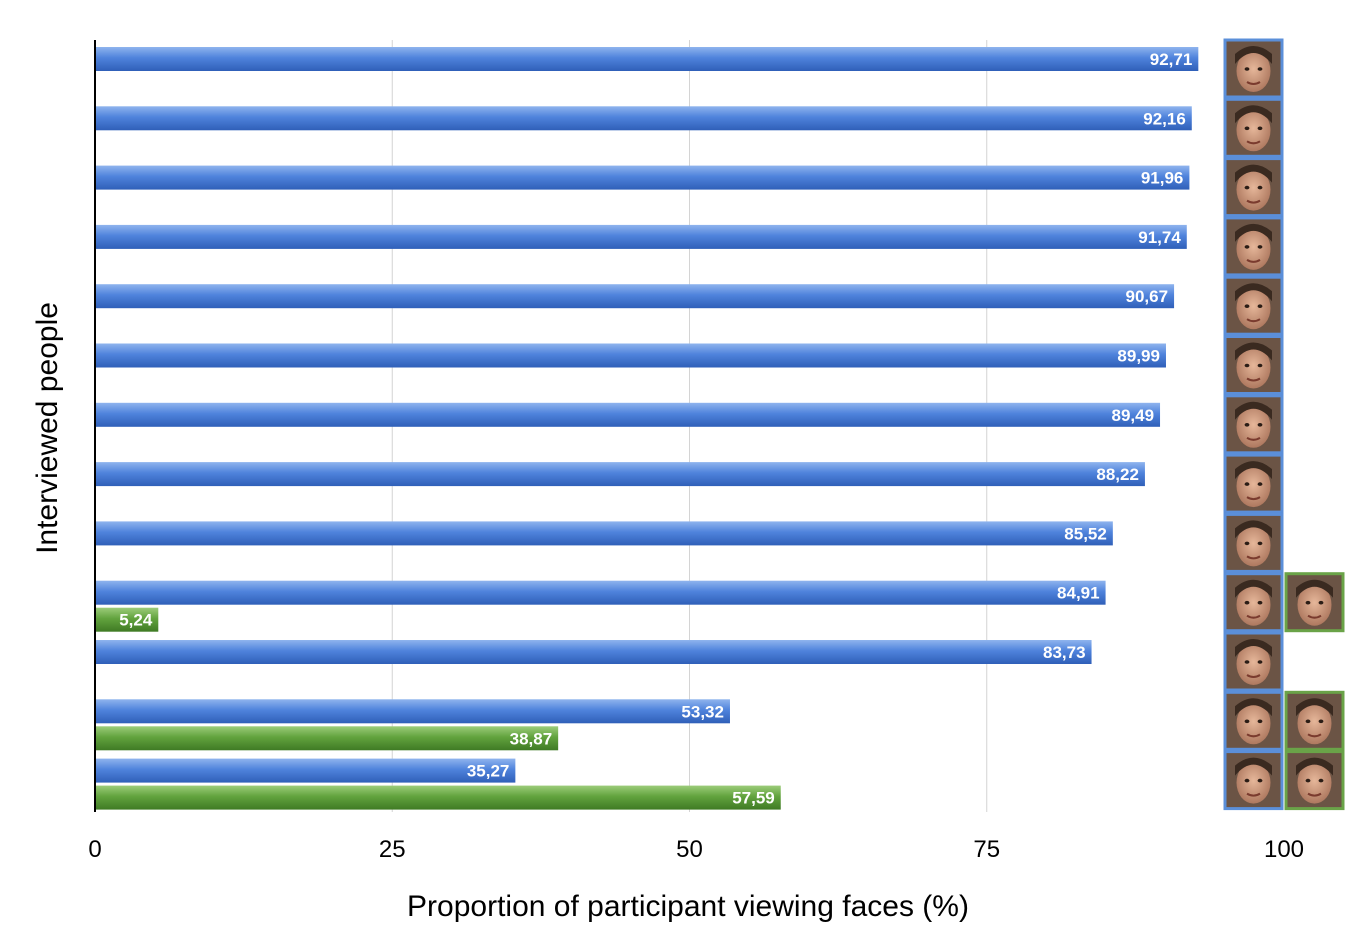 Image resolution: width=1371 pixels, height=945 pixels. Describe the element at coordinates (1253, 127) in the screenshot. I see `bearded-man-glasses-face` at that location.